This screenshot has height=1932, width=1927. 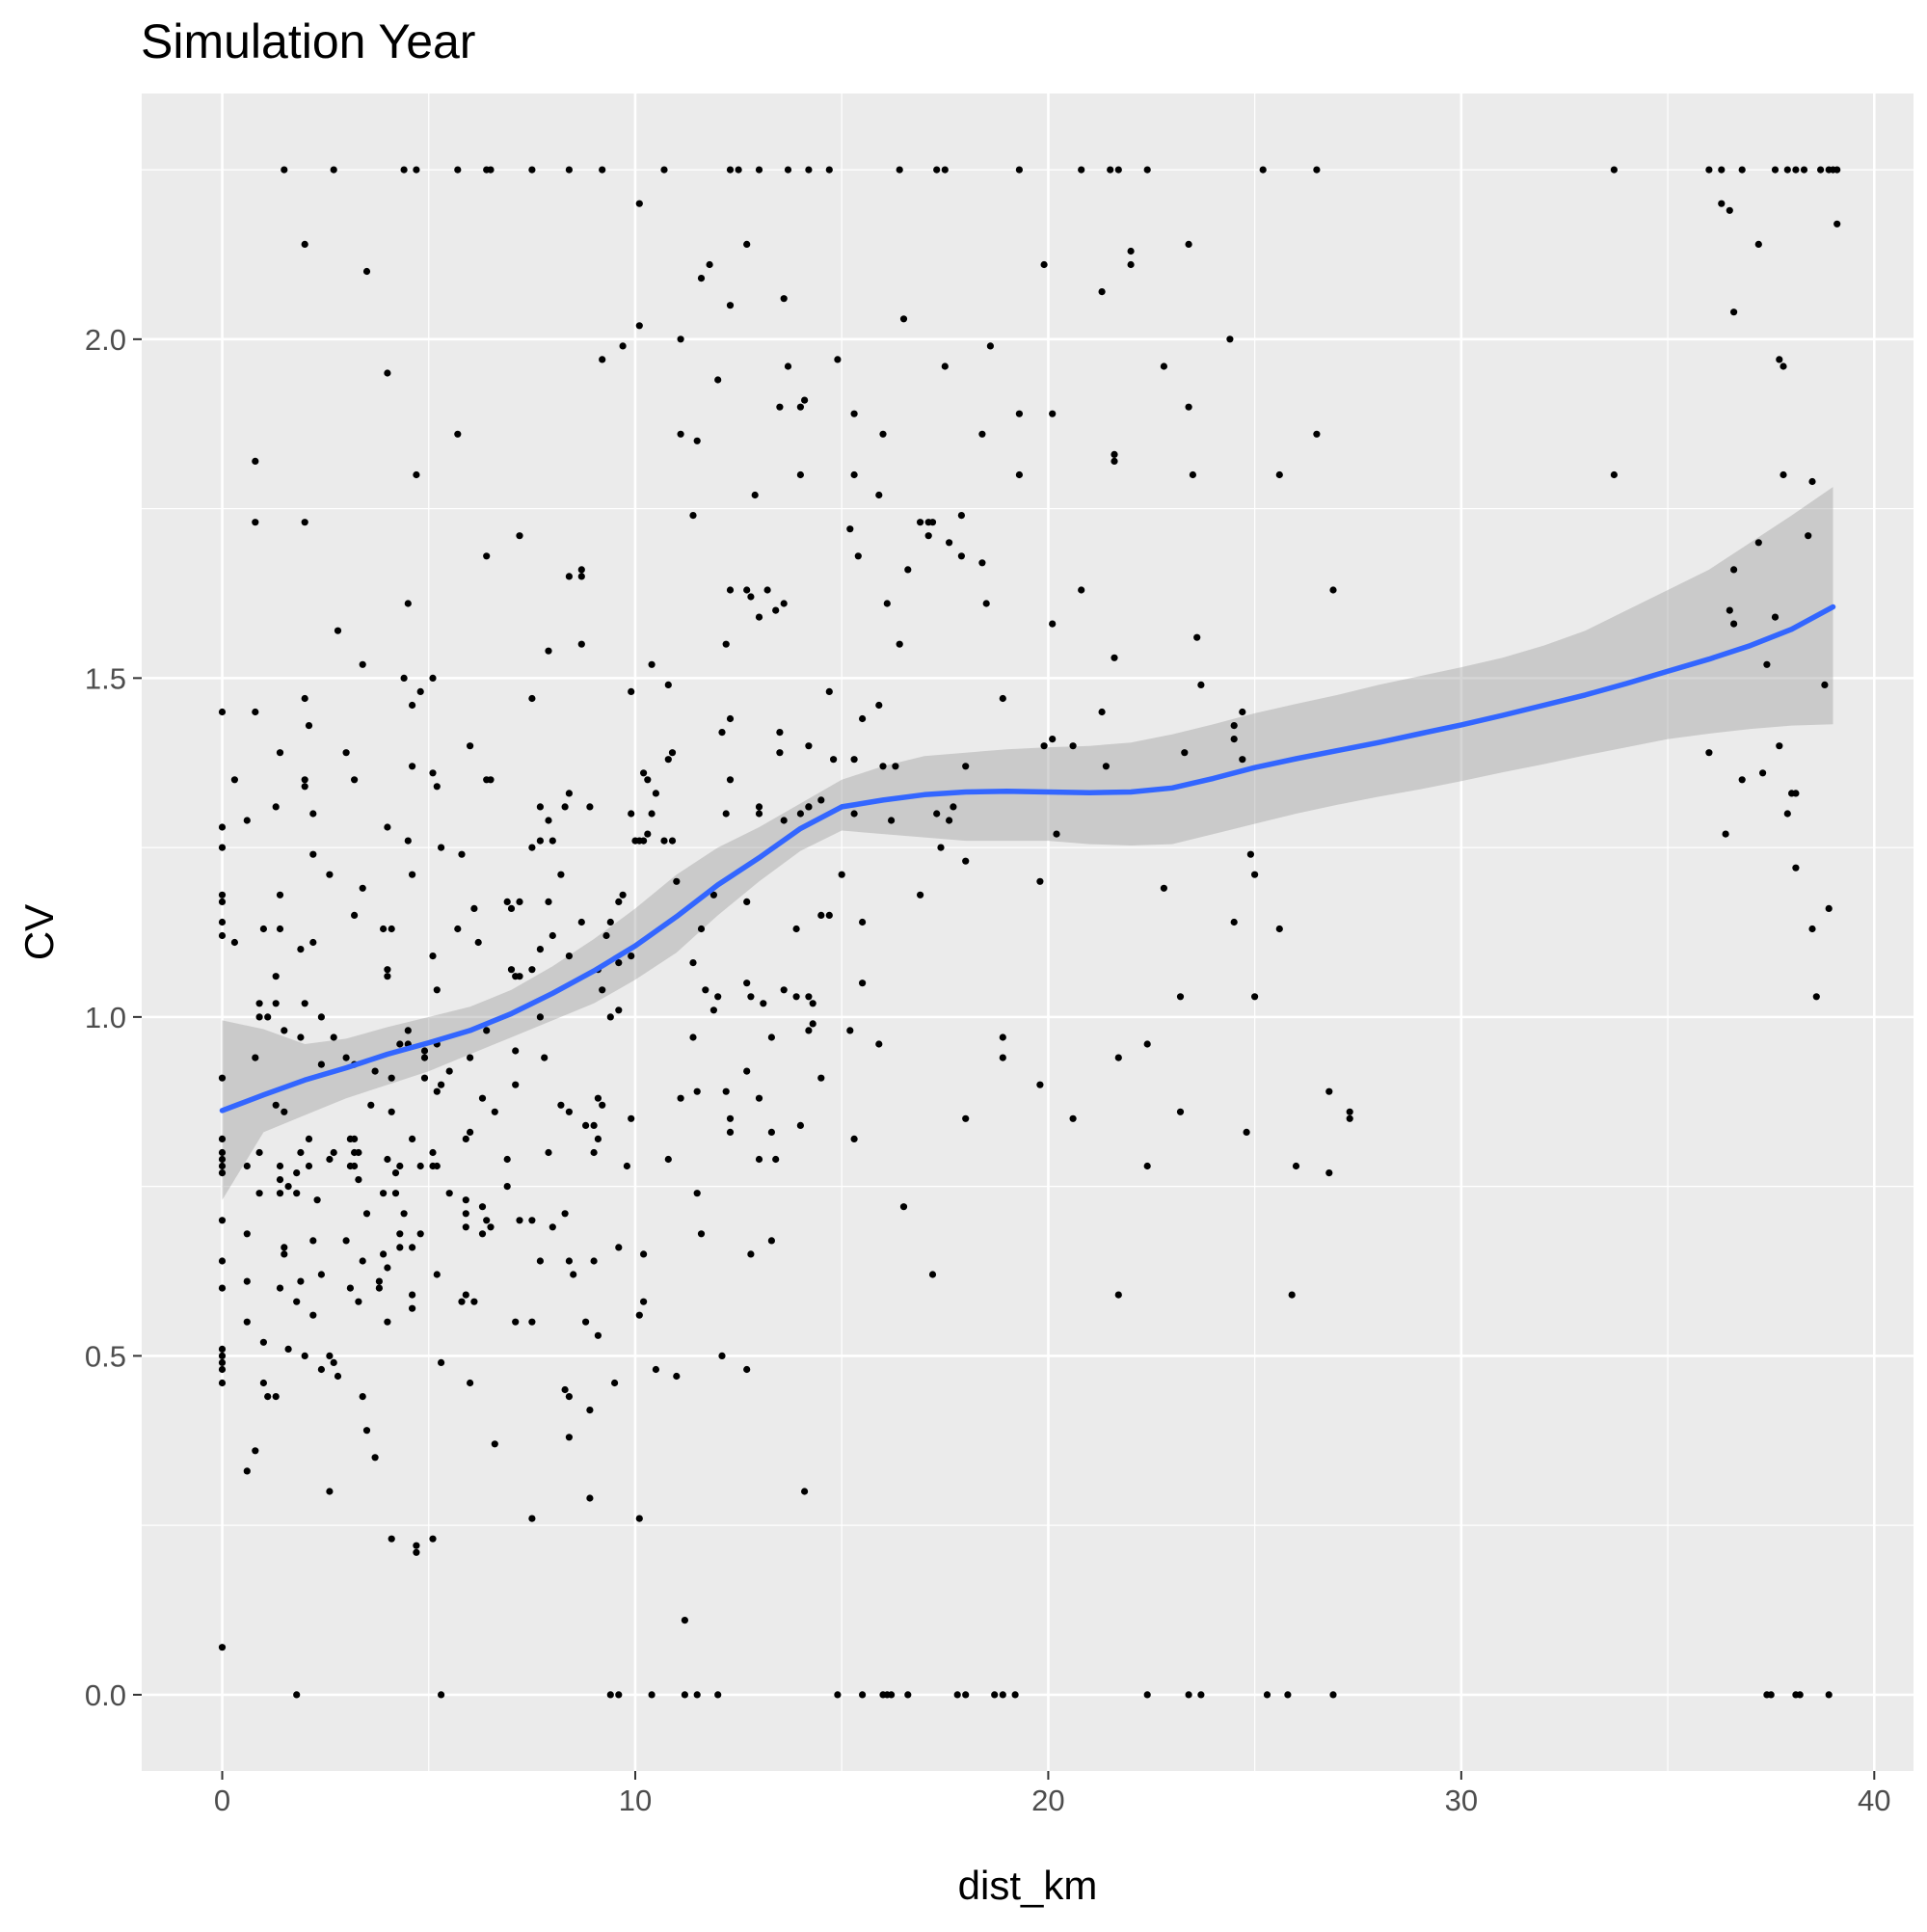 What do you see at coordinates (635, 1801) in the screenshot?
I see `x-tick-label: 10` at bounding box center [635, 1801].